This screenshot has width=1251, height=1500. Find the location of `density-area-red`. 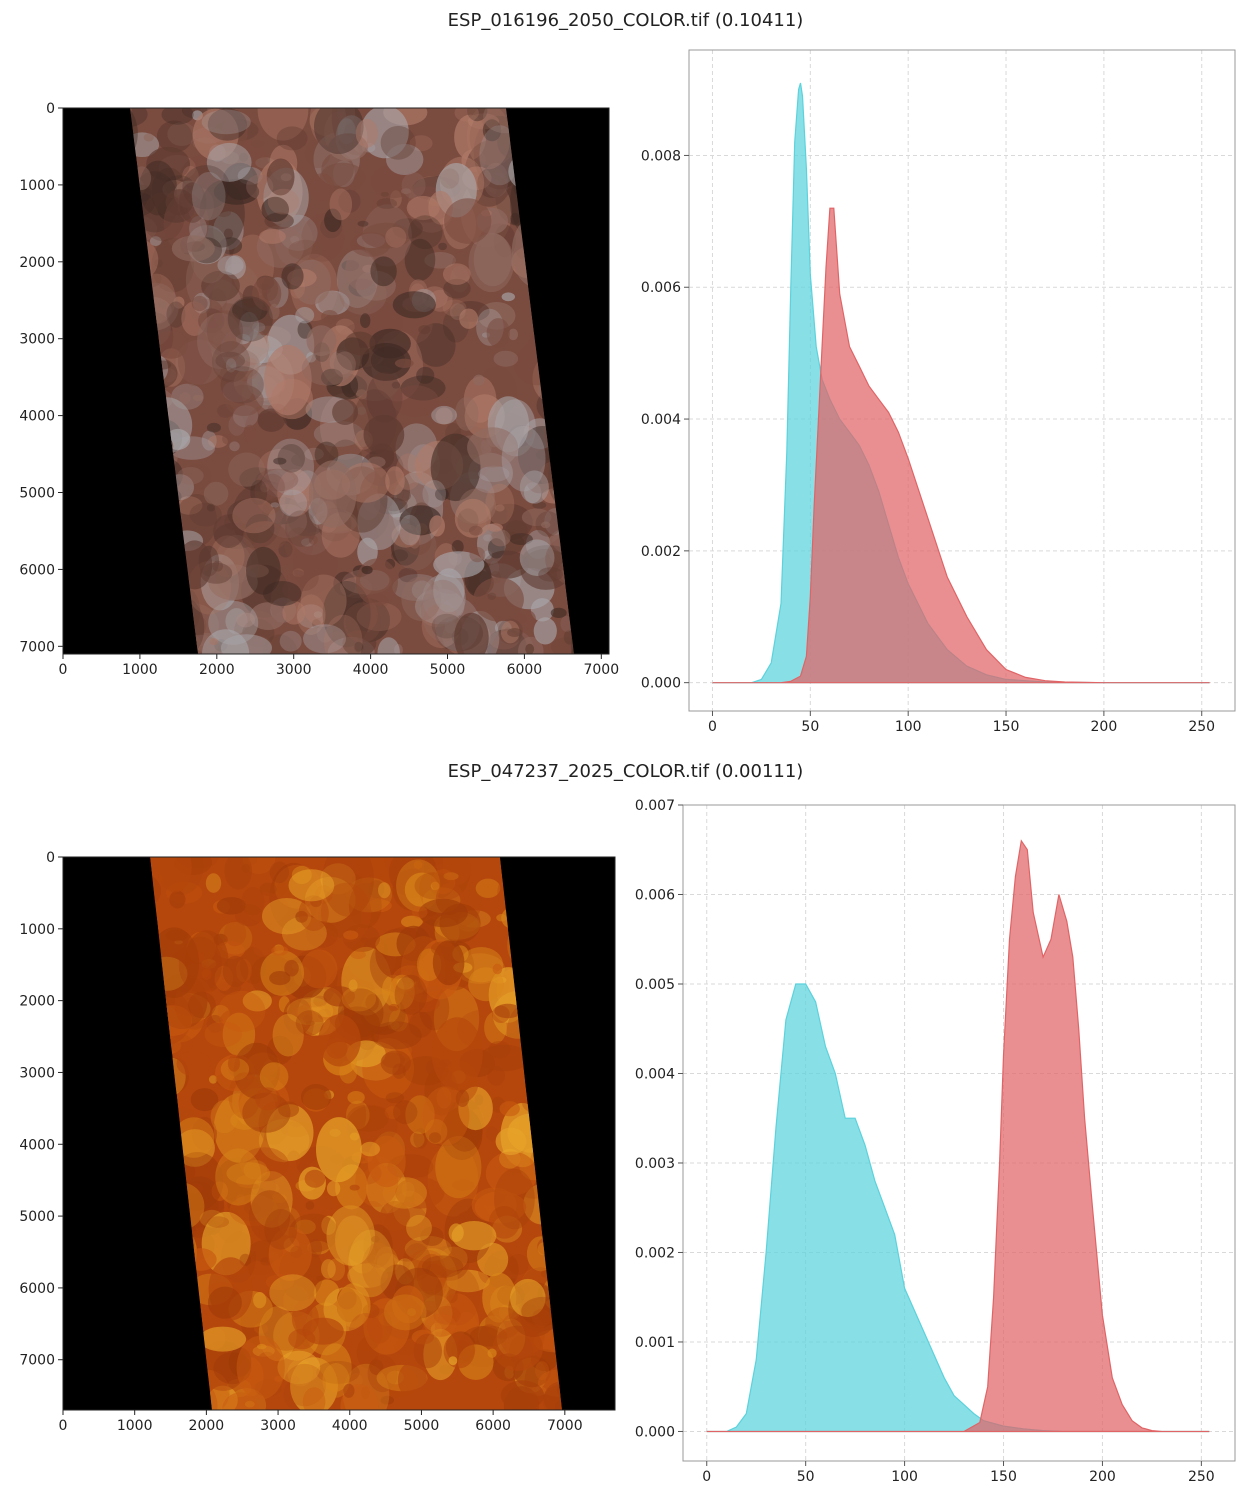

density-area-red is located at coordinates (961, 445).